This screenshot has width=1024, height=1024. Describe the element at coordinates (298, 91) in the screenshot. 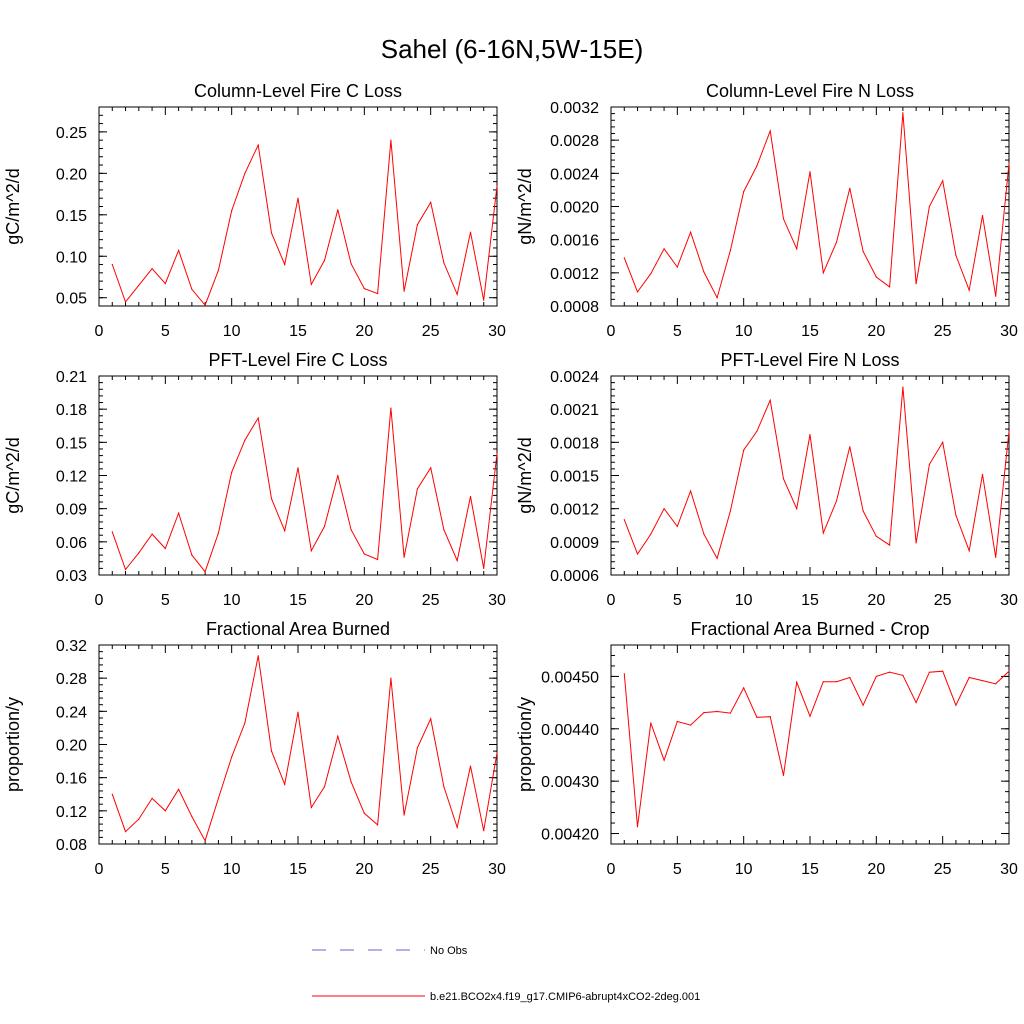

I see `panel-title: Column-Level Fire C Loss` at that location.